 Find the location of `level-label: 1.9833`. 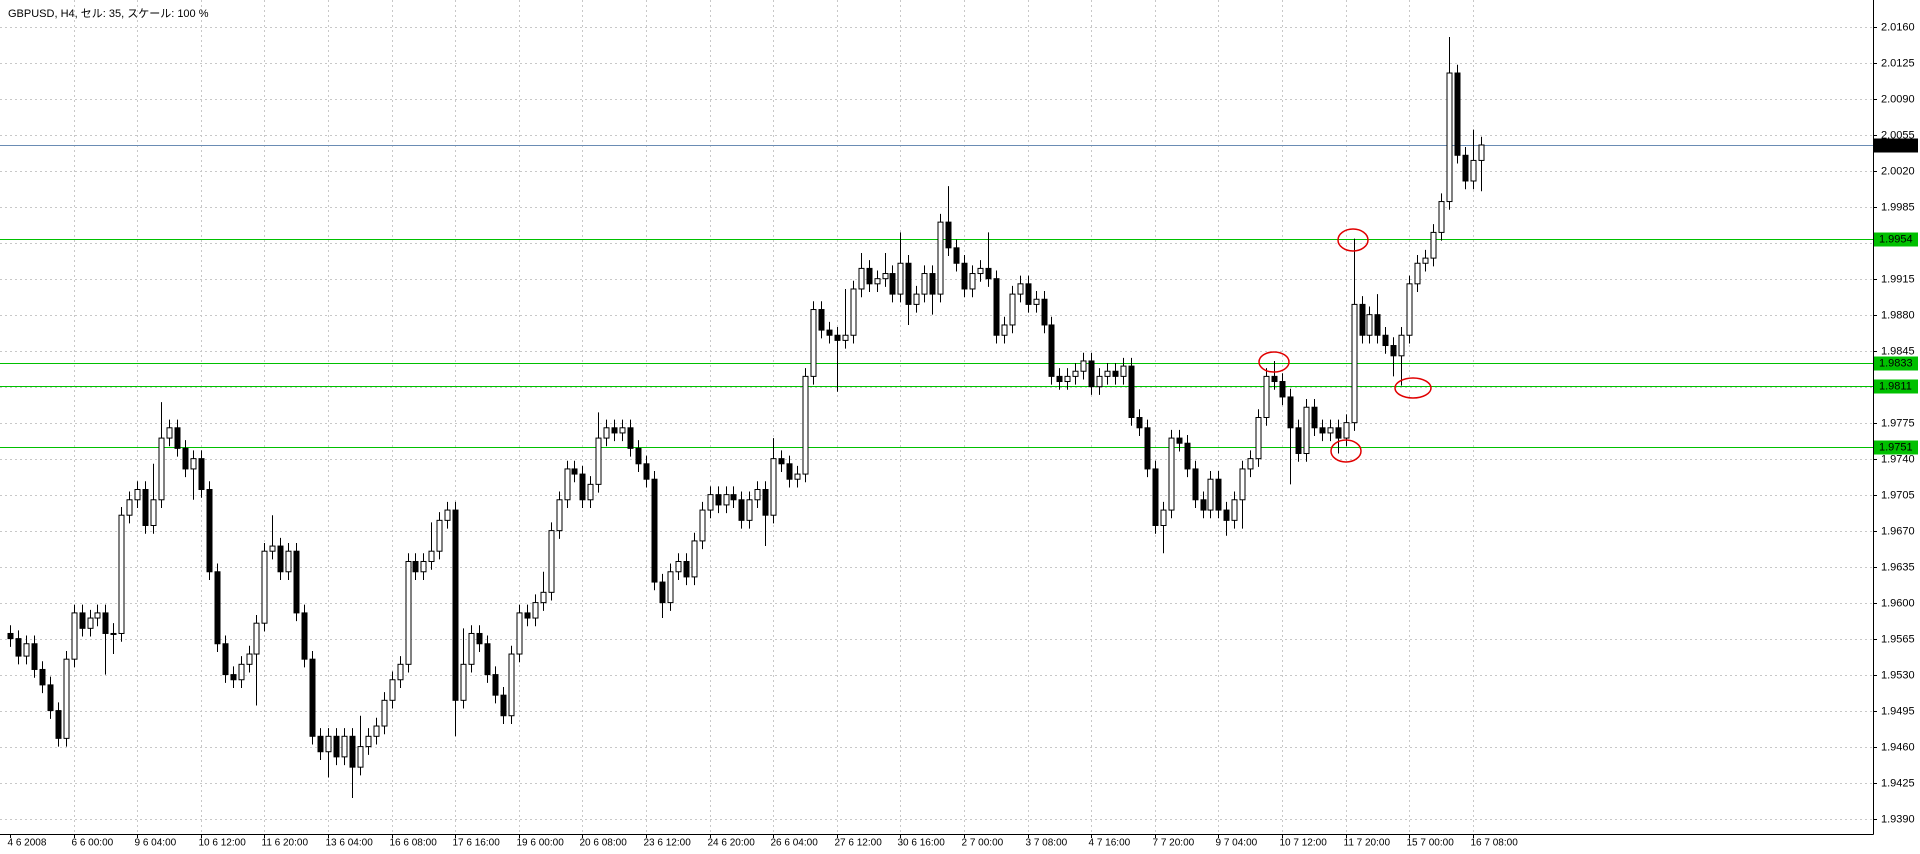

level-label: 1.9833 is located at coordinates (1896, 363).